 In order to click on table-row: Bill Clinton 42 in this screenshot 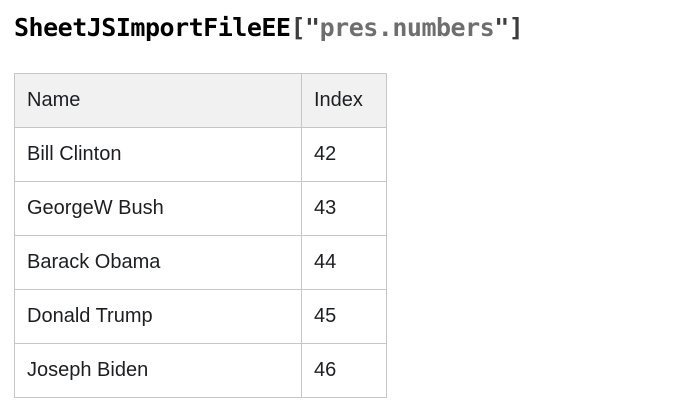, I will do `click(200, 154)`.